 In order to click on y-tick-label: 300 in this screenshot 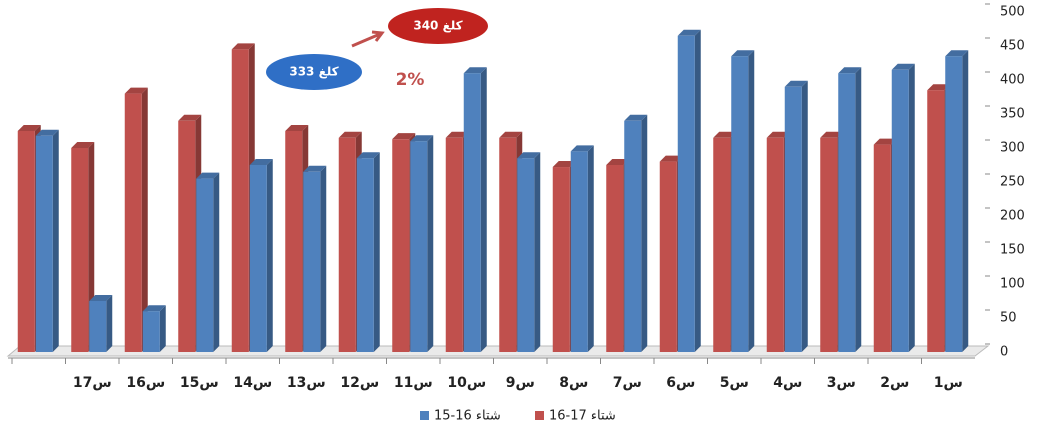, I will do `click(1012, 148)`.